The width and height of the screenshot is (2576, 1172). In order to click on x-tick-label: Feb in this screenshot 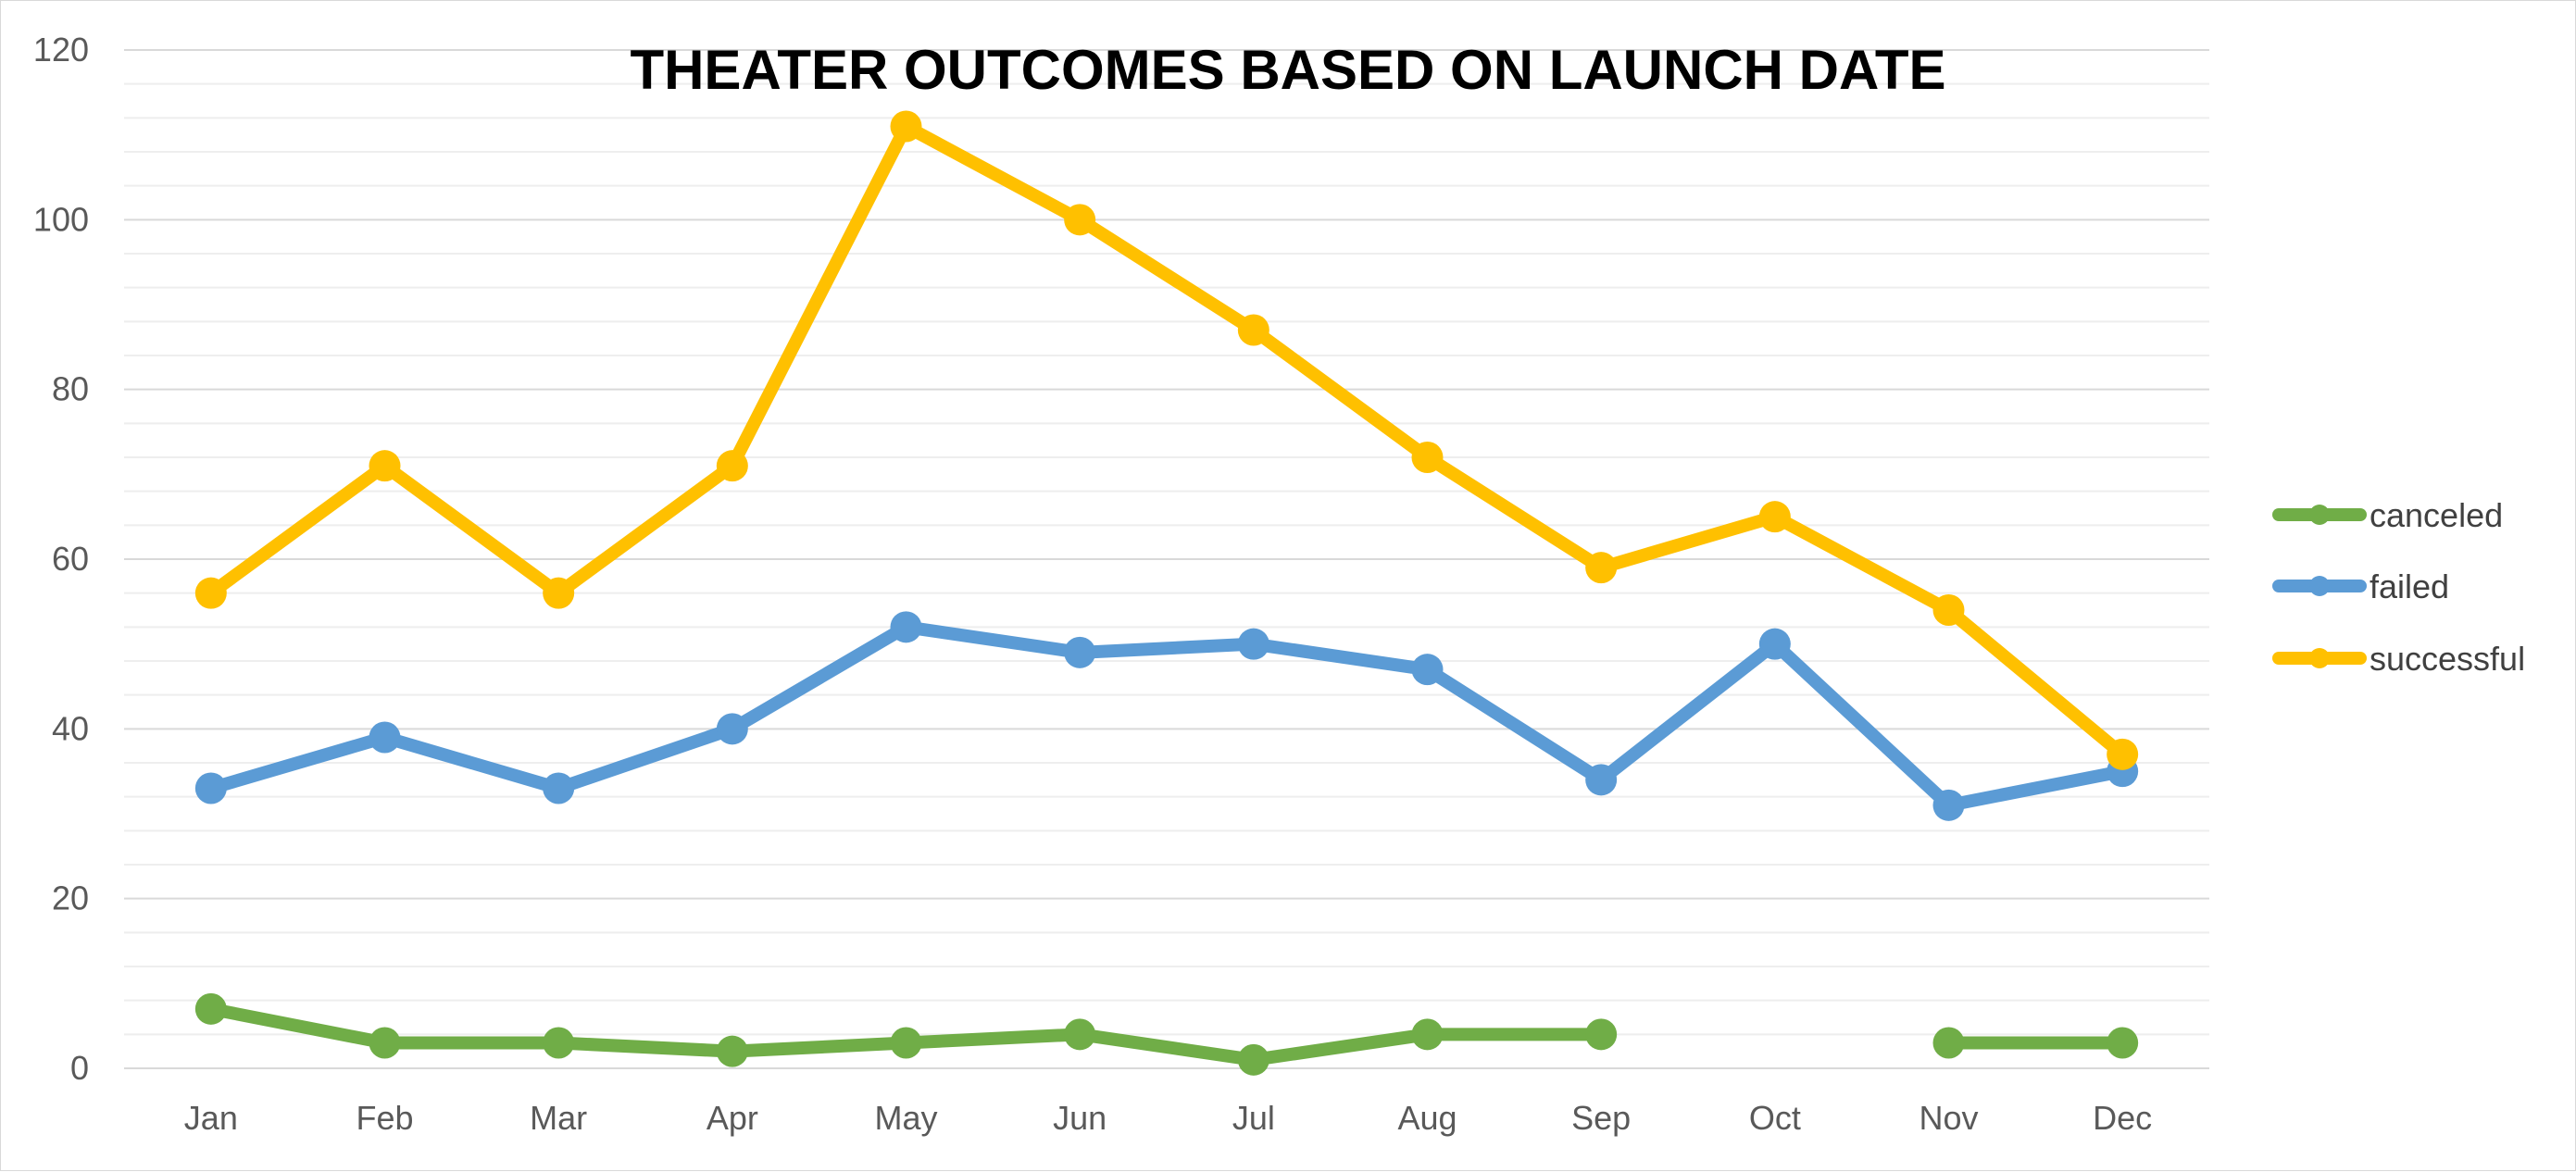, I will do `click(384, 1118)`.